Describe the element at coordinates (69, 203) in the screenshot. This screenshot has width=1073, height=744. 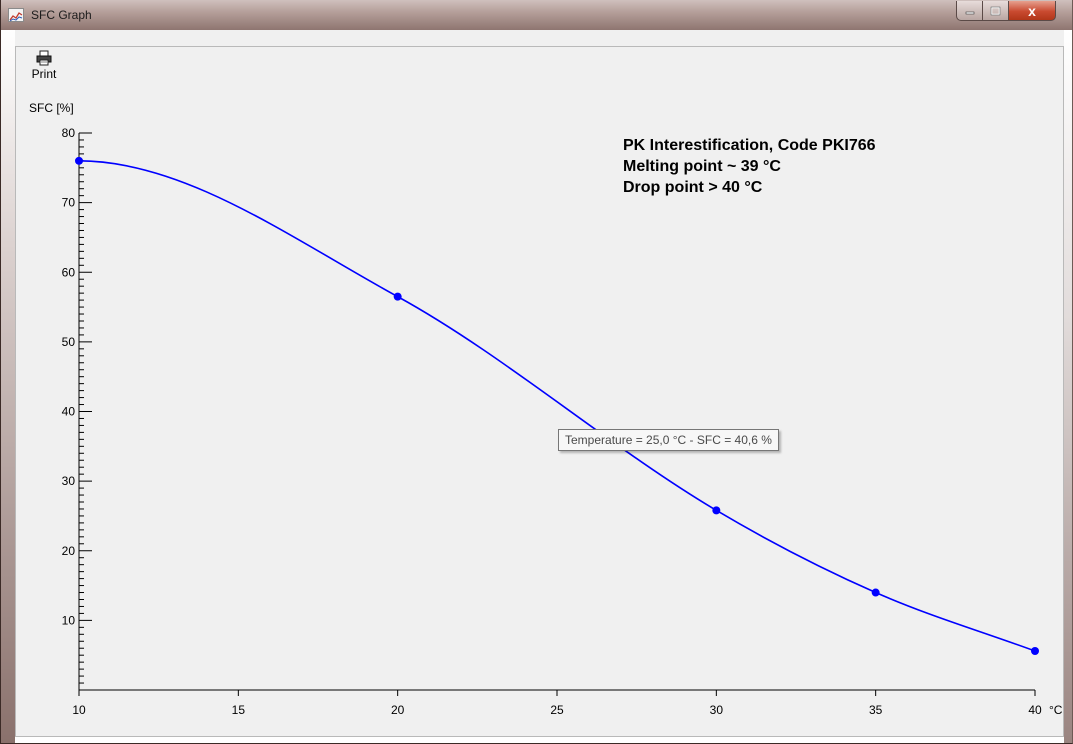
I see `y-tick-label: 70` at that location.